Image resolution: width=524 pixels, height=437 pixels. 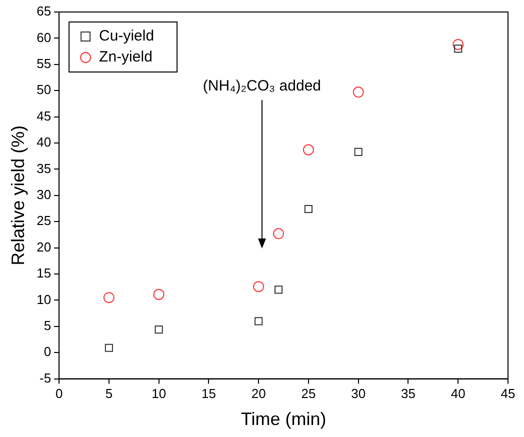 I want to click on x-tick-label: 20, so click(x=258, y=394).